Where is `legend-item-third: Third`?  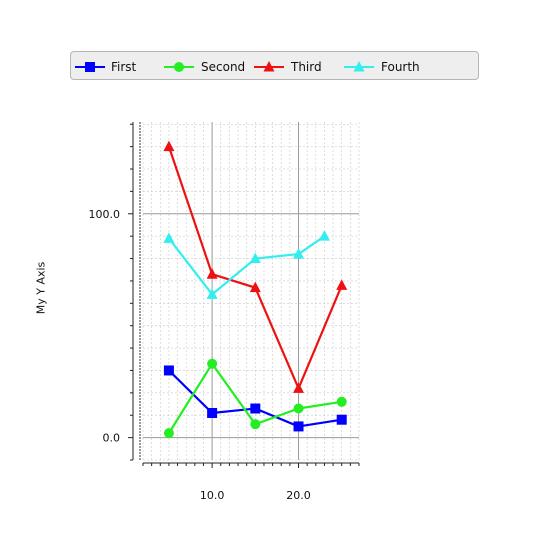
legend-item-third: Third is located at coordinates (298, 66).